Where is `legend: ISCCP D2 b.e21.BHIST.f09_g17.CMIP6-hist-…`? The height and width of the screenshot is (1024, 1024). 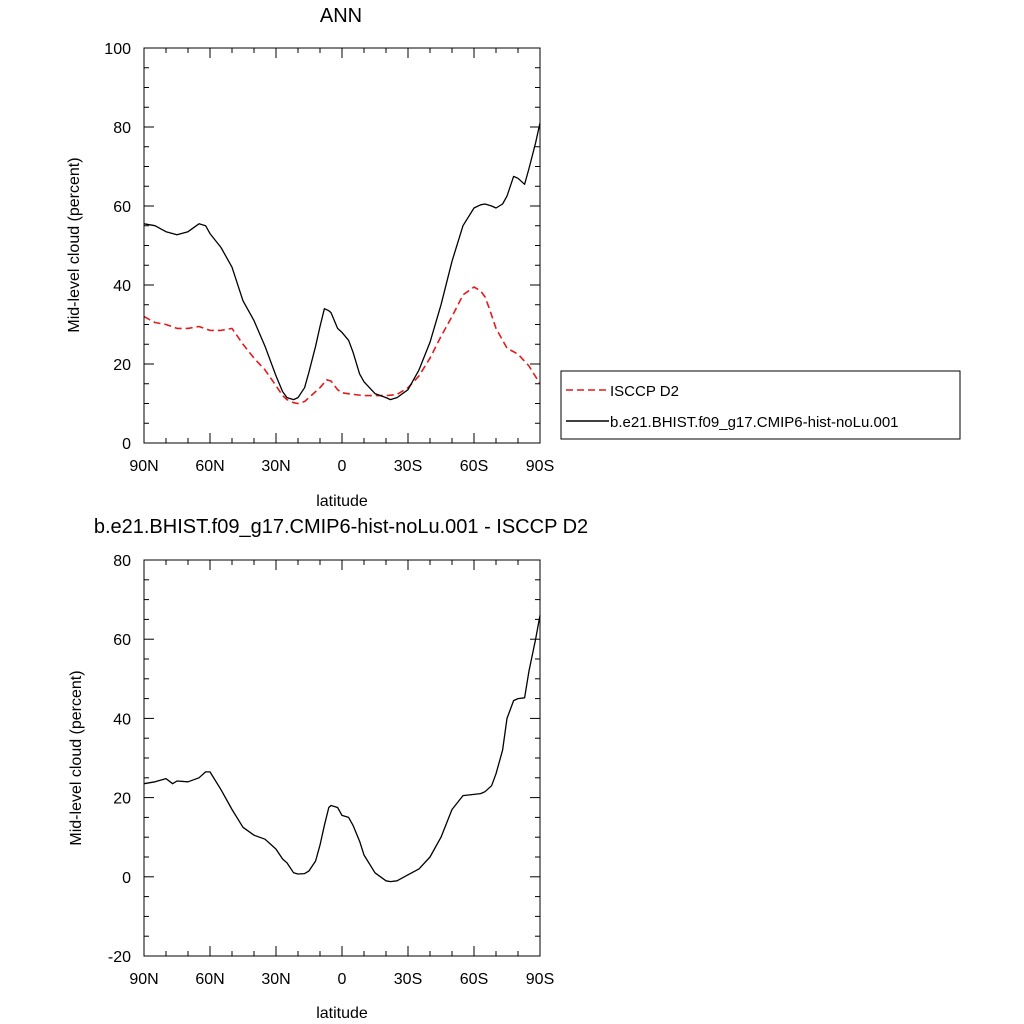
legend: ISCCP D2 b.e21.BHIST.f09_g17.CMIP6-hist-… is located at coordinates (760, 405).